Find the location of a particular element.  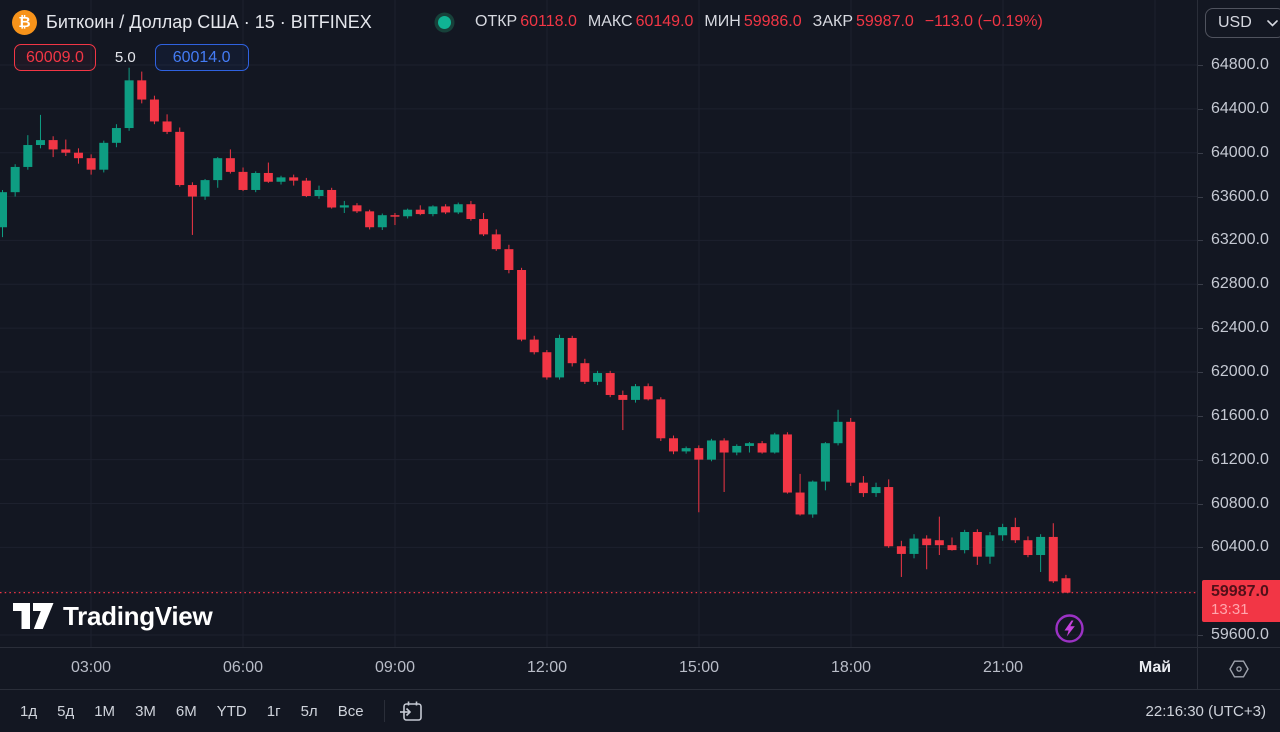

time-axis-label: 18:00 is located at coordinates (851, 667).